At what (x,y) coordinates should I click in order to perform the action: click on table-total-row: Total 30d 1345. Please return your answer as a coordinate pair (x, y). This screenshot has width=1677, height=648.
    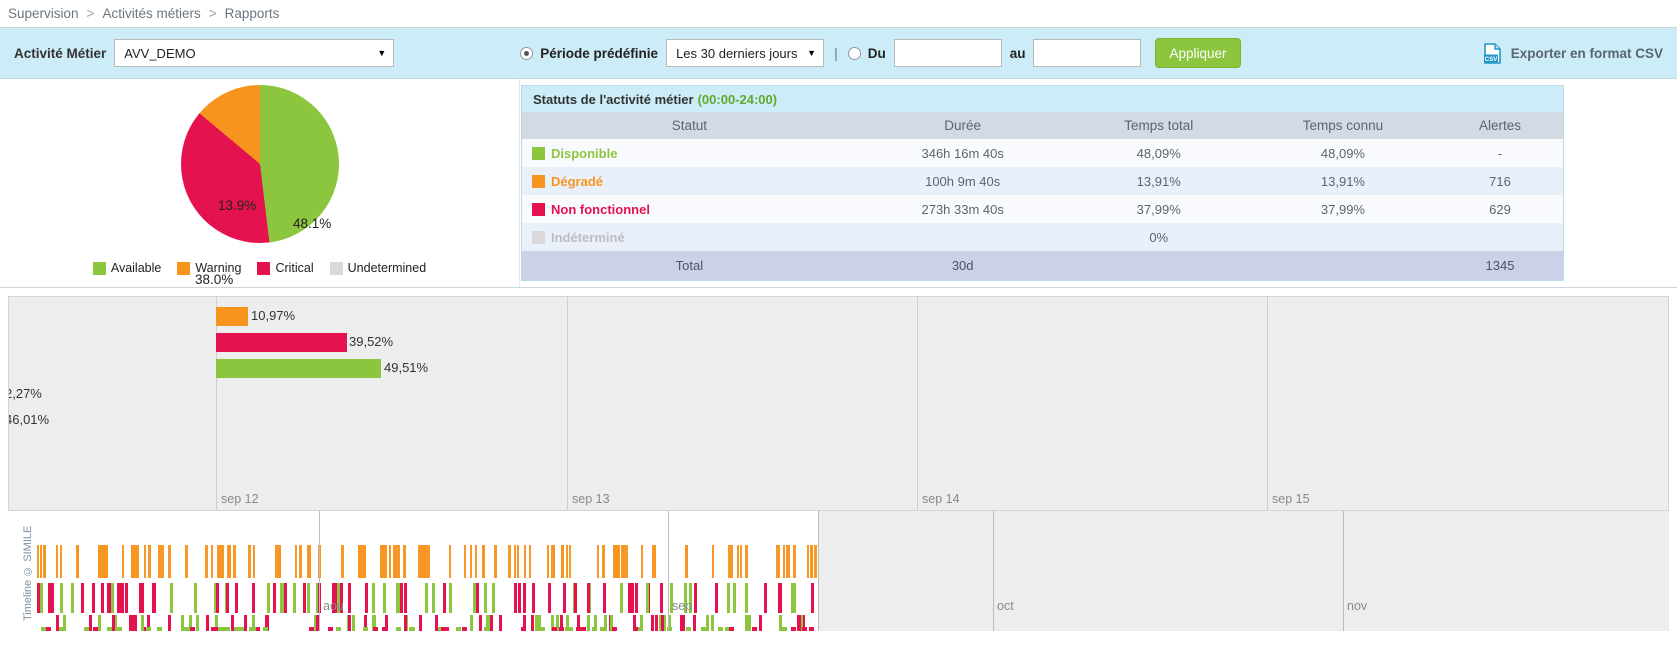
    Looking at the image, I should click on (1042, 265).